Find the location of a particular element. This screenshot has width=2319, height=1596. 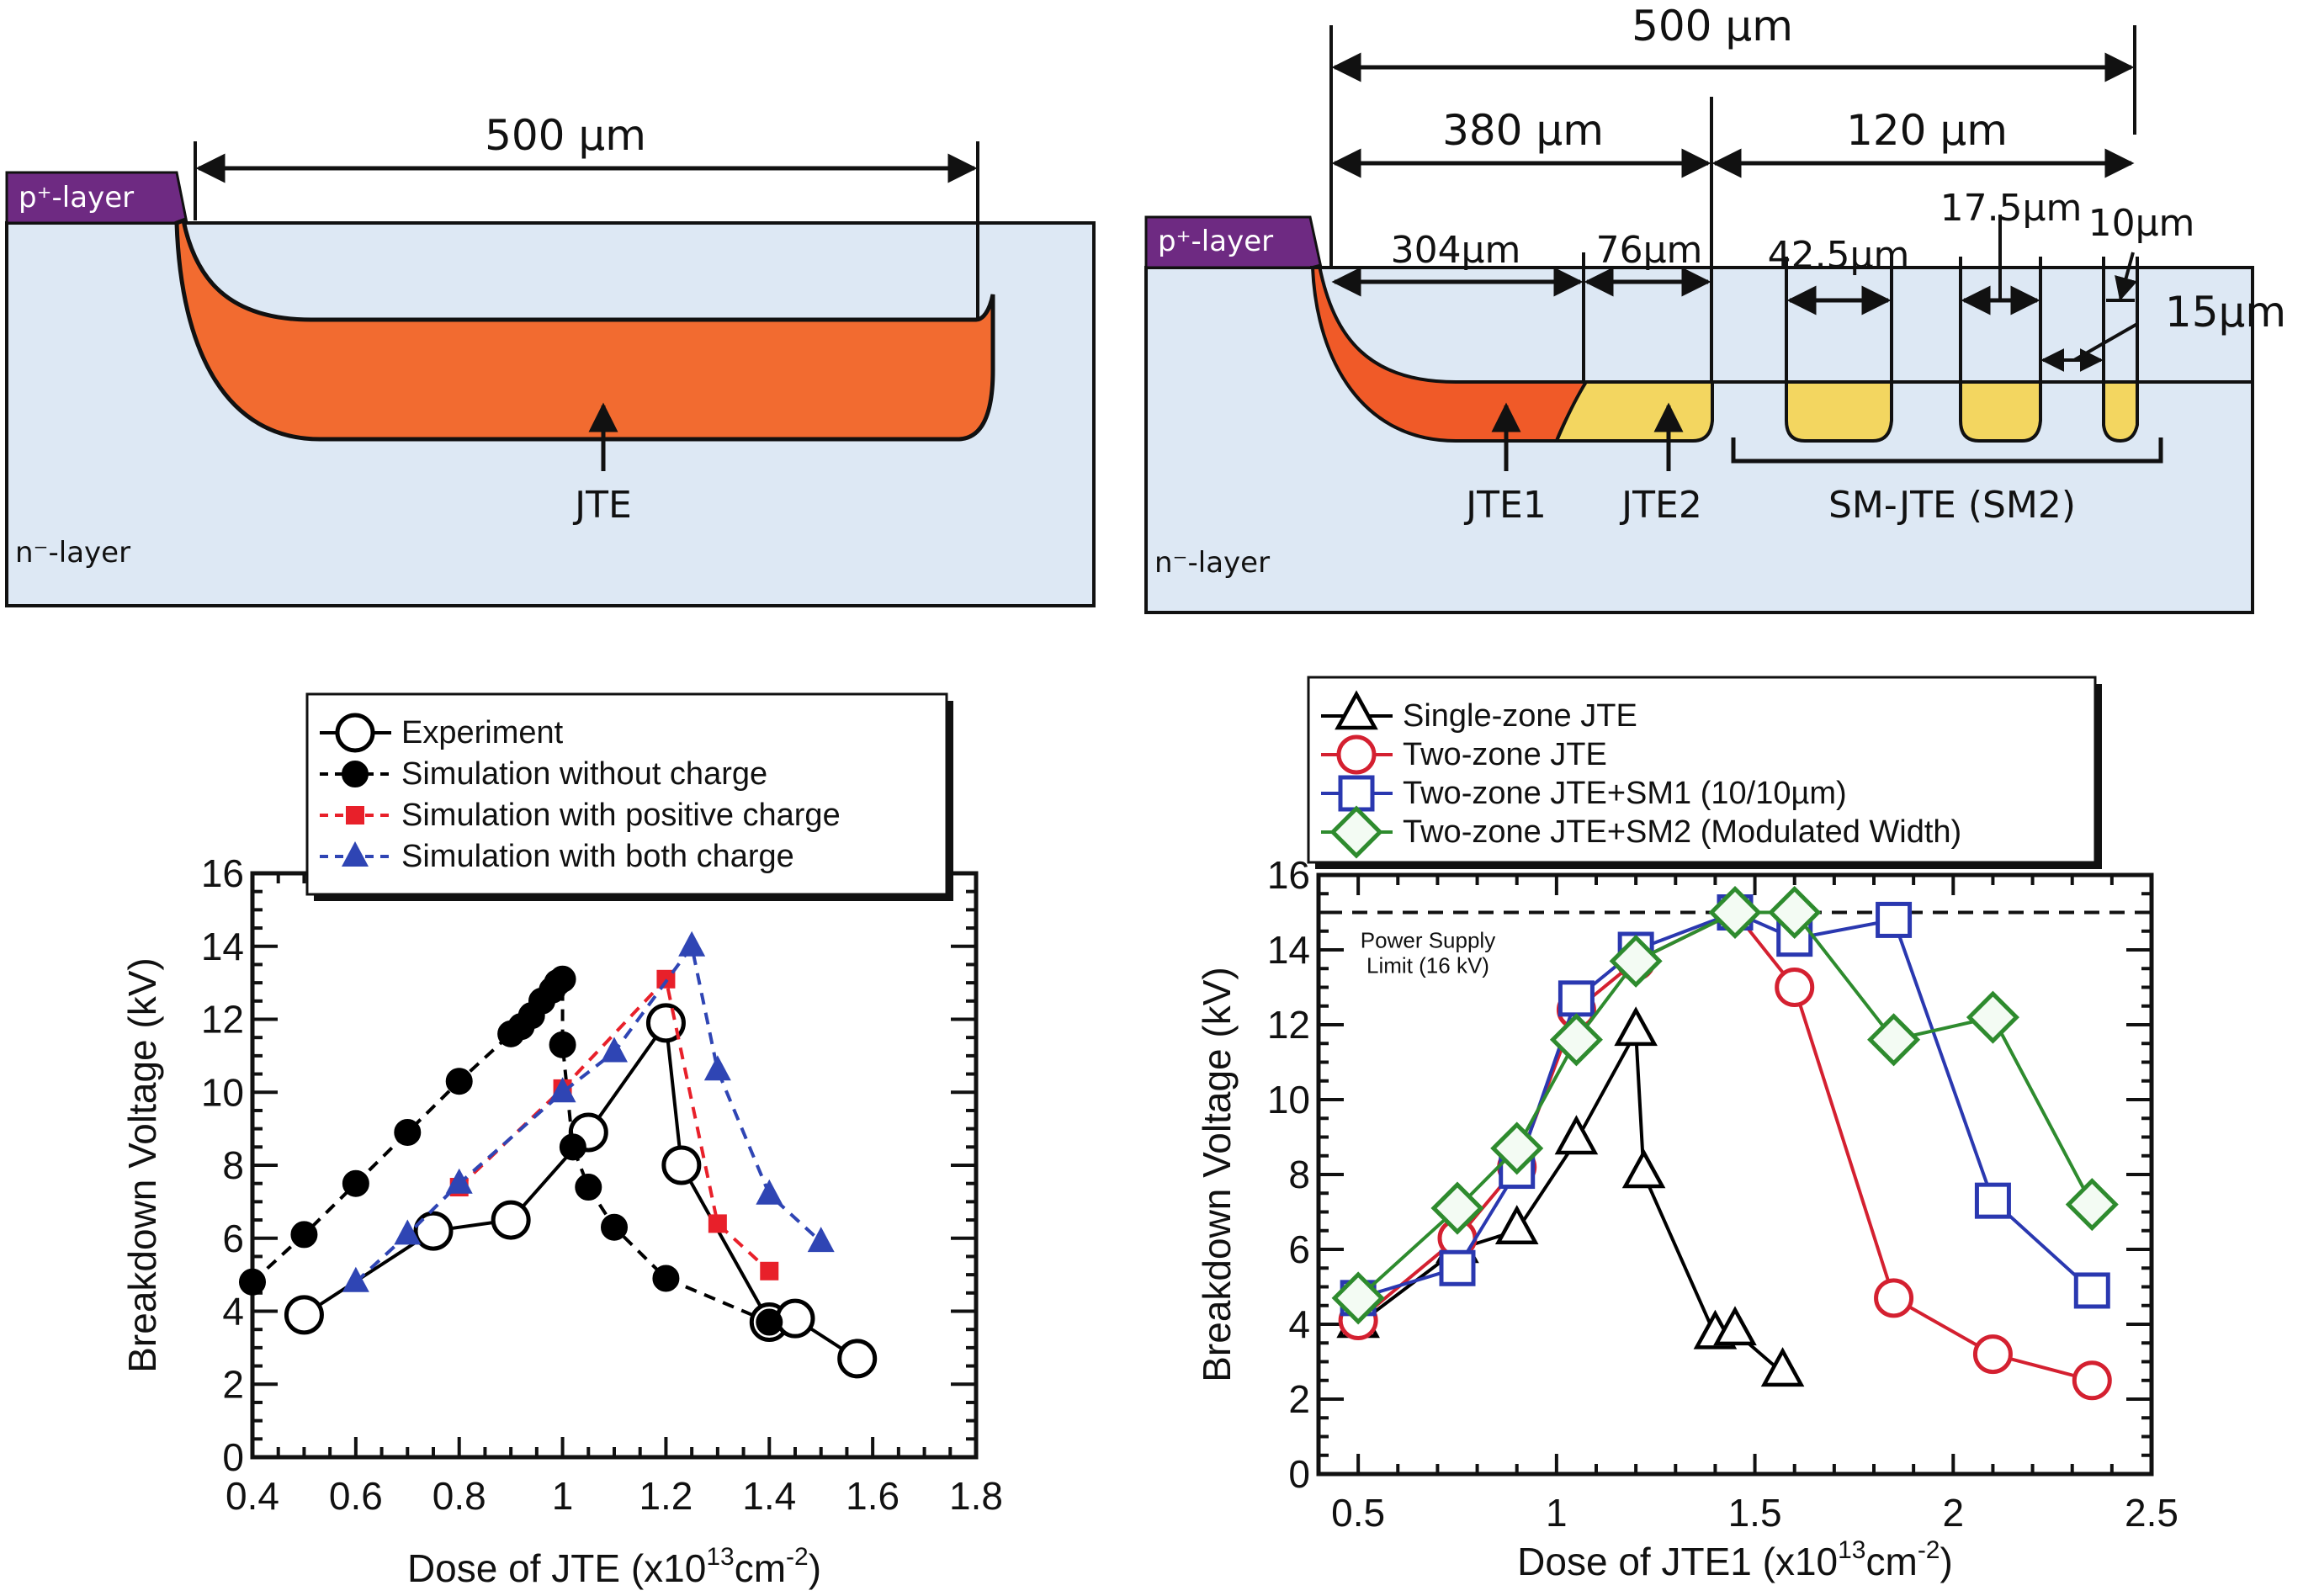

legend-label: Simulation without charge is located at coordinates (584, 774).